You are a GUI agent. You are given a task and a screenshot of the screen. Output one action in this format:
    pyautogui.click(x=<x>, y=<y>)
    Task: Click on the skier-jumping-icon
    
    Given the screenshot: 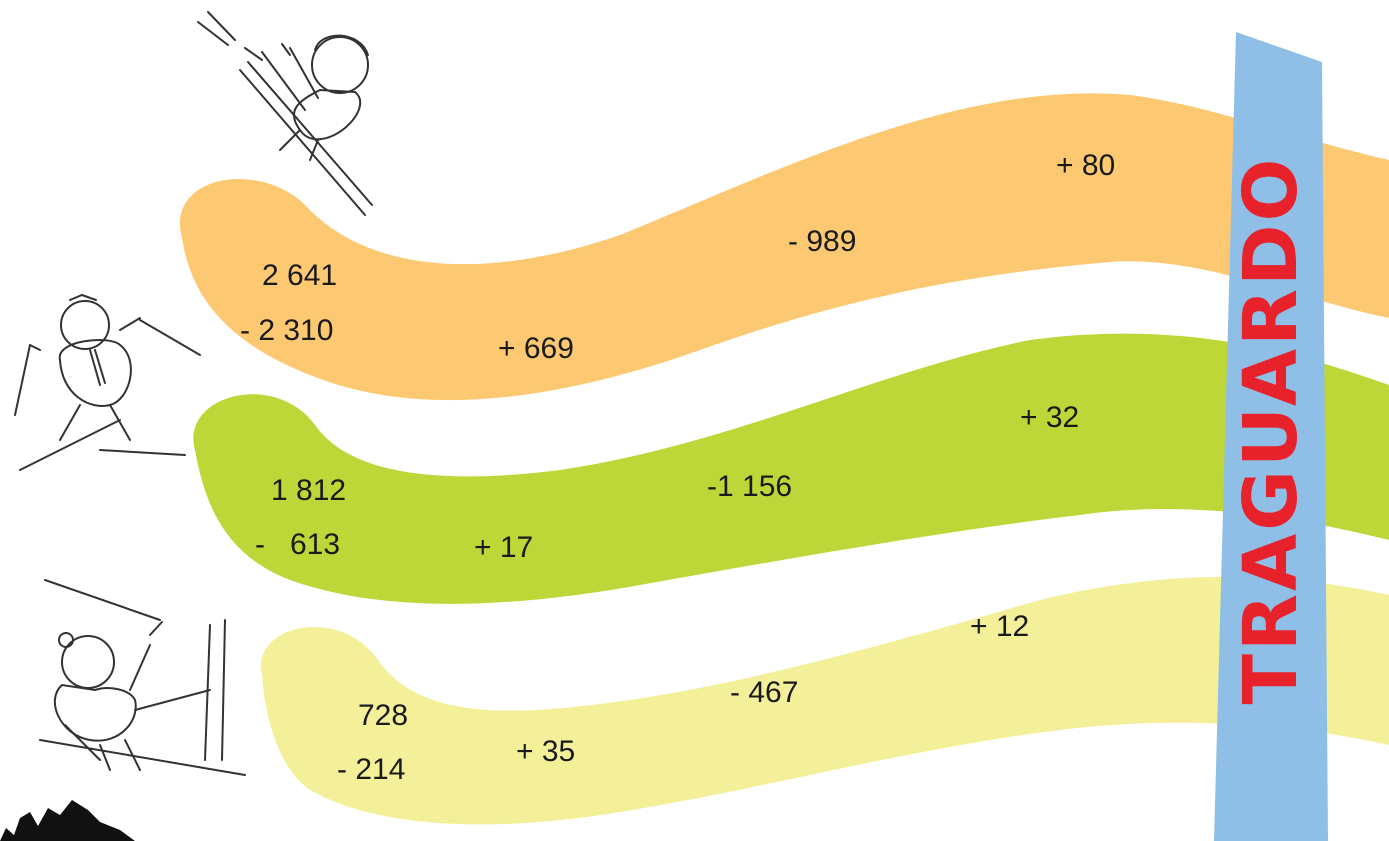 What is the action you would take?
    pyautogui.click(x=285, y=113)
    